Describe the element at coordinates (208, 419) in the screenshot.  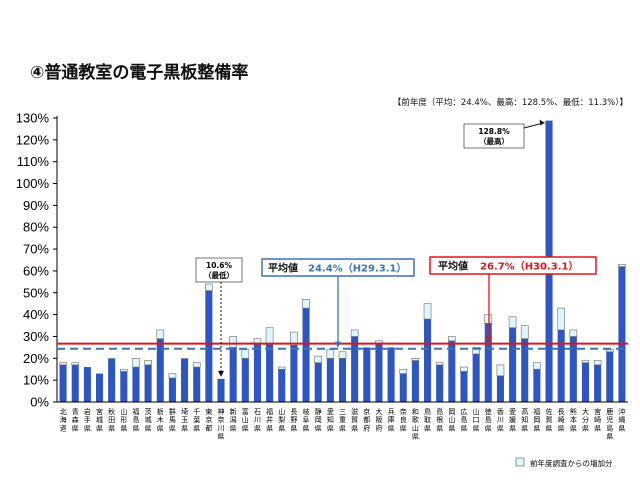
I see `x-tick-label: 京` at that location.